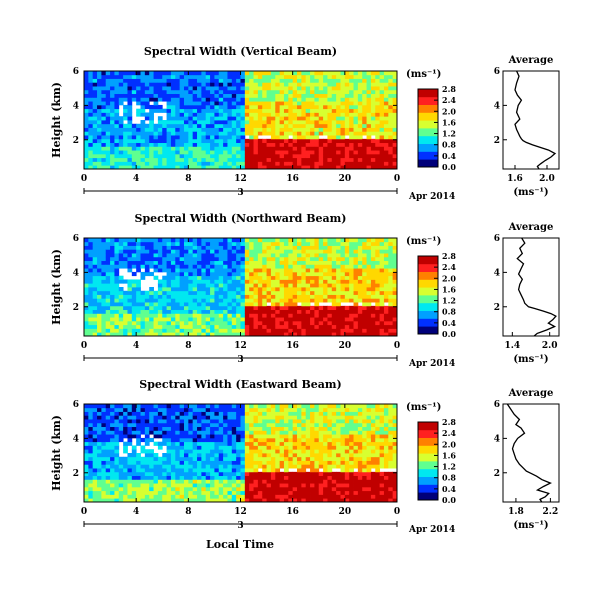 This screenshot has height=598, width=612. I want to click on profile-x-axis-label: (ms⁻¹), so click(530, 192).